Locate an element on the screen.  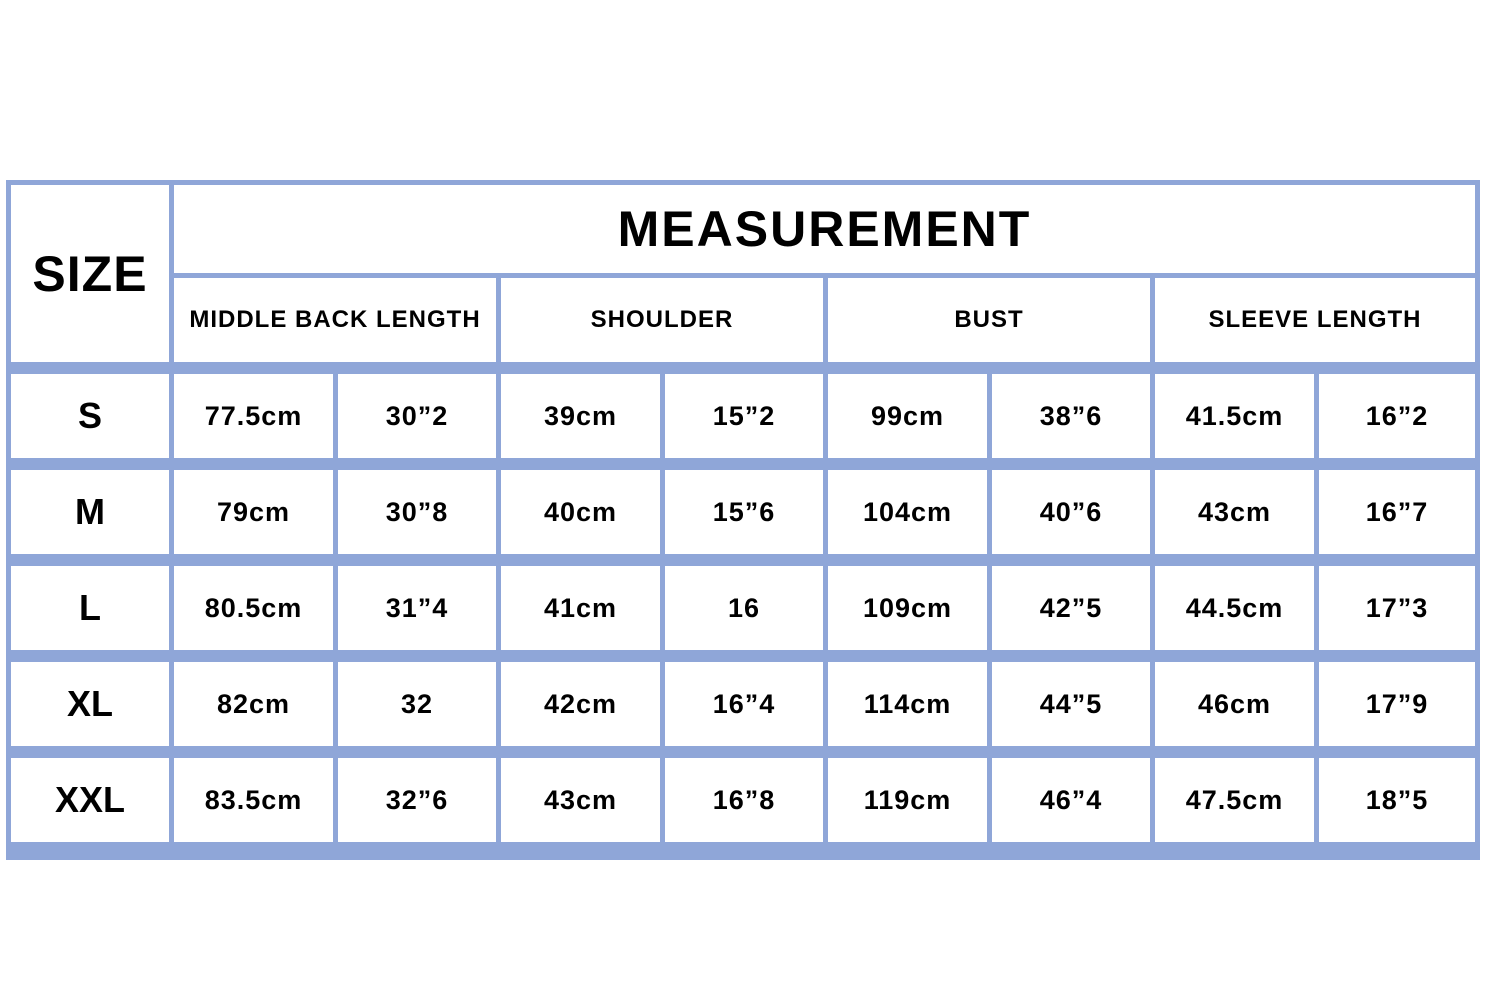
measurement-cell: 32 is located at coordinates (417, 704).